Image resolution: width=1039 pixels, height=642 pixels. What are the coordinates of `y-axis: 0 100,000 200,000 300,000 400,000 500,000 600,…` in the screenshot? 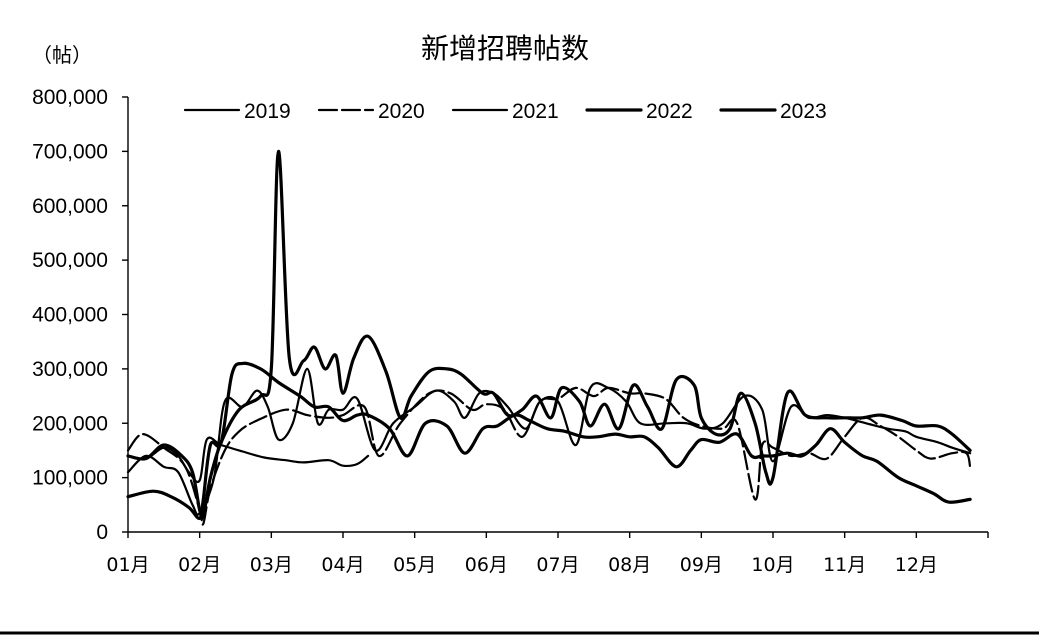 It's located at (80, 315).